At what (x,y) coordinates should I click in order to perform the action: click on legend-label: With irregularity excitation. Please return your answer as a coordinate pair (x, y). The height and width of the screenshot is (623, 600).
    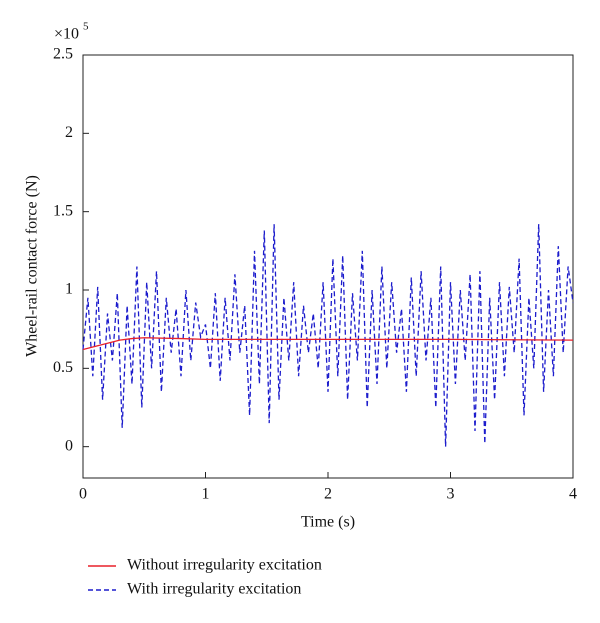
    Looking at the image, I should click on (214, 589).